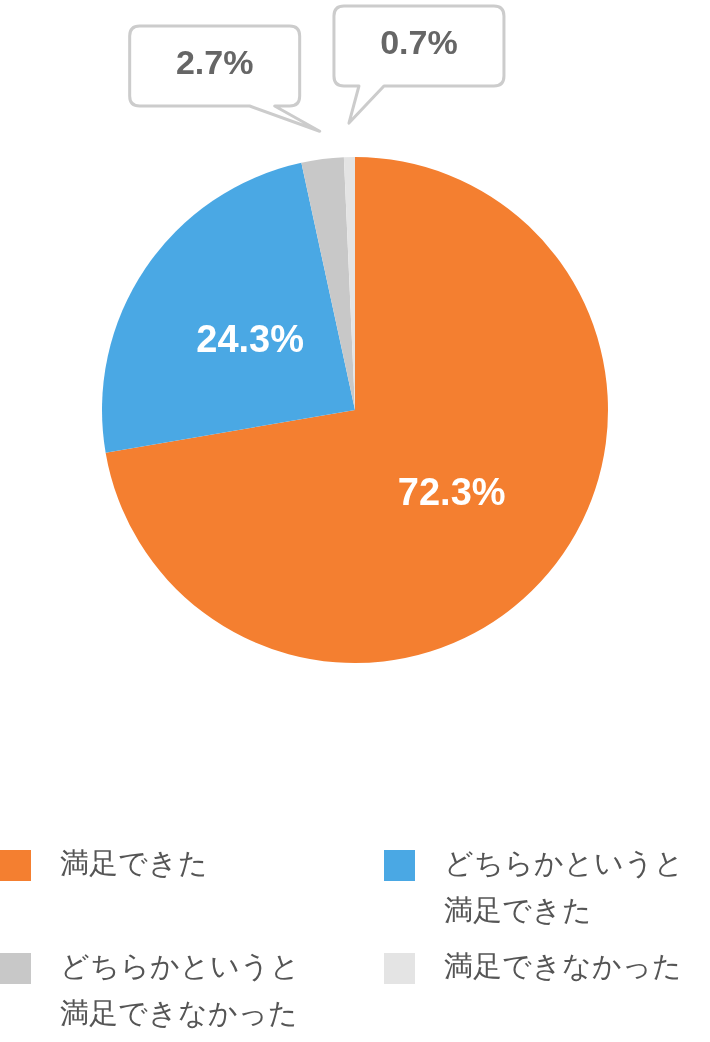 The height and width of the screenshot is (1042, 710). I want to click on legend-label: 満足できなかった, so click(563, 966).